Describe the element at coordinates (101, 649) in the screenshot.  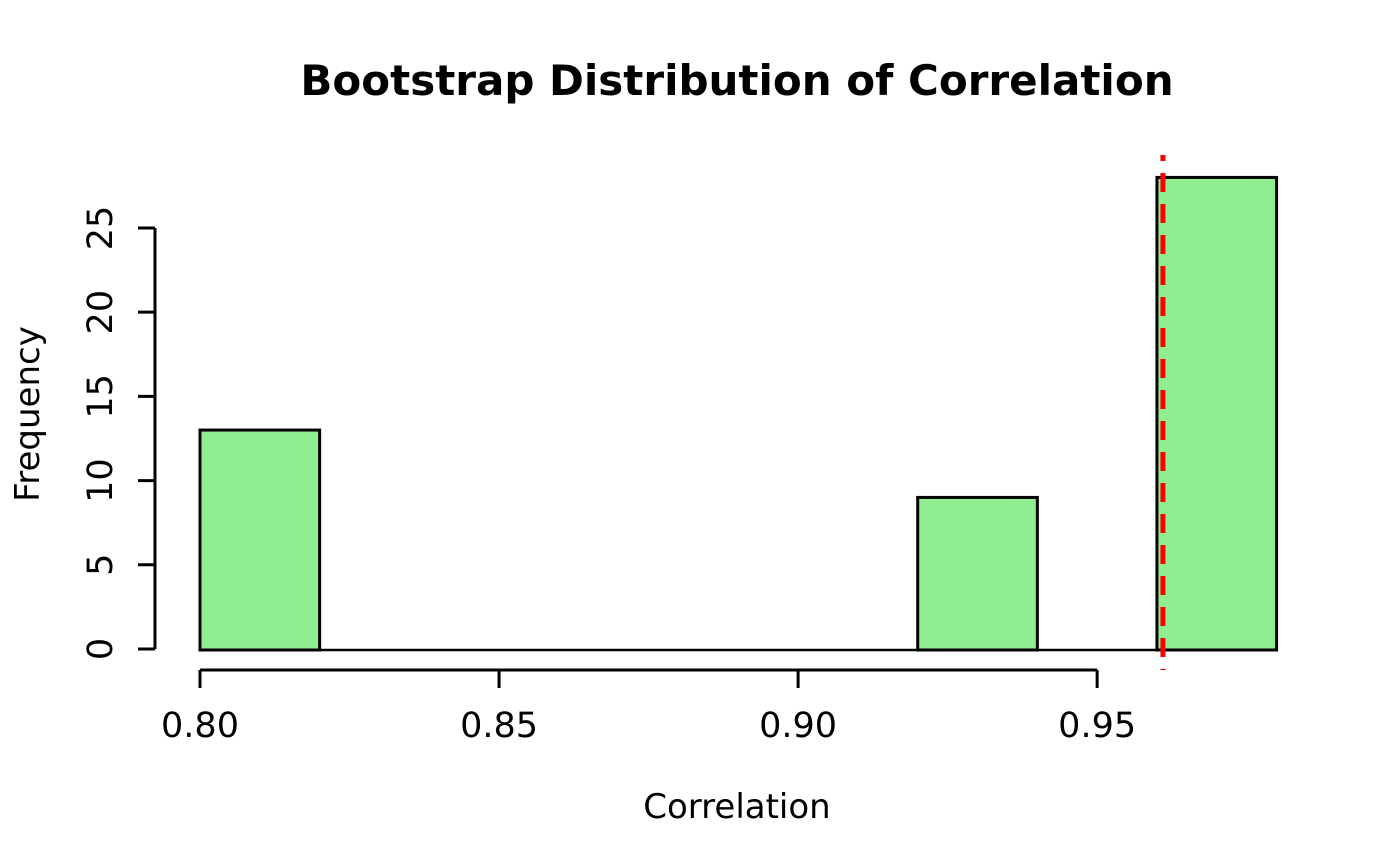
I see `y-axis-tick-label: 0` at that location.